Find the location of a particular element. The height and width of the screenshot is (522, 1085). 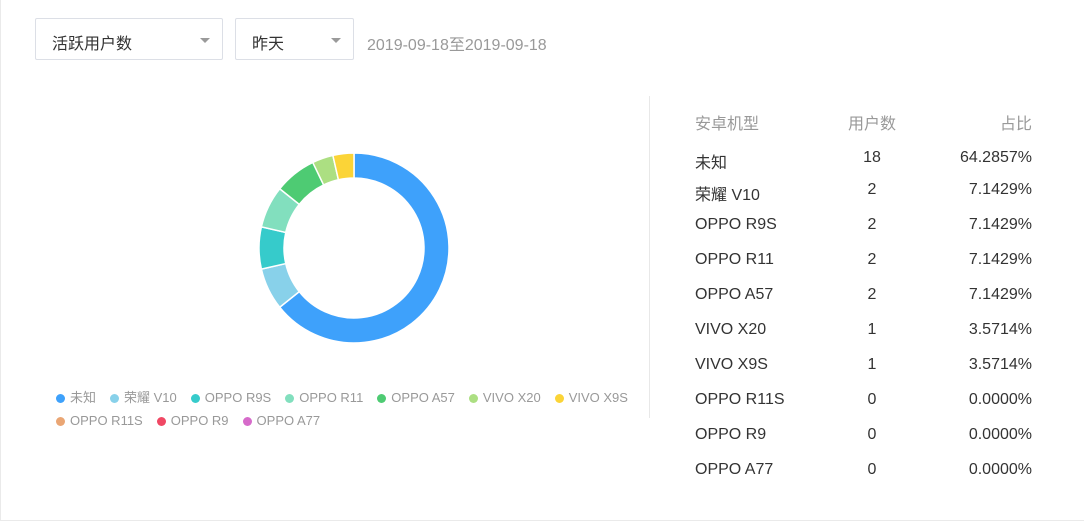

cell-model: OPPO R9 is located at coordinates (731, 434).